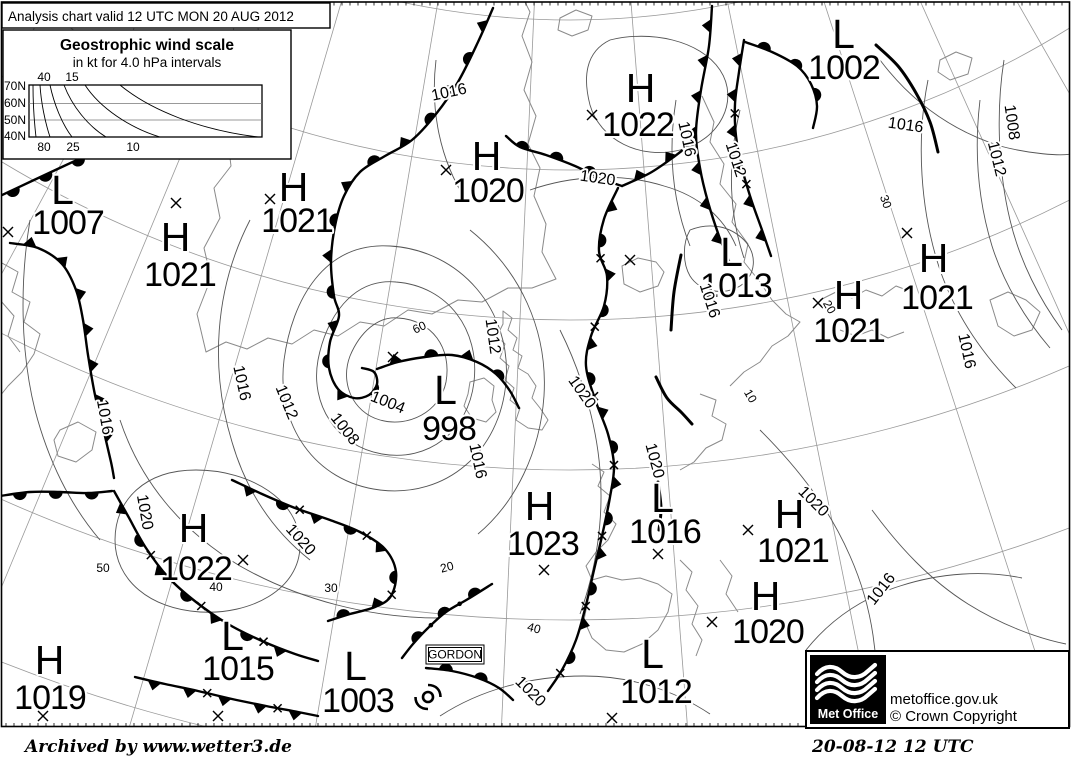 This screenshot has width=1071, height=759. Describe the element at coordinates (459, 604) in the screenshot. I see `front-dot-icon` at that location.